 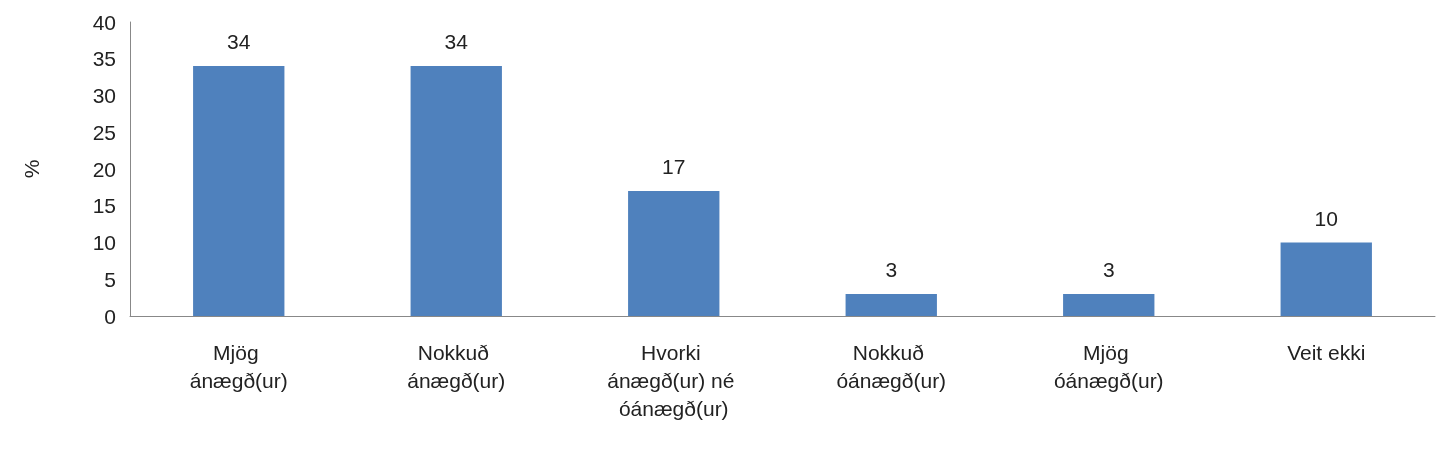 What do you see at coordinates (31, 169) in the screenshot?
I see `y-axis-title: %` at bounding box center [31, 169].